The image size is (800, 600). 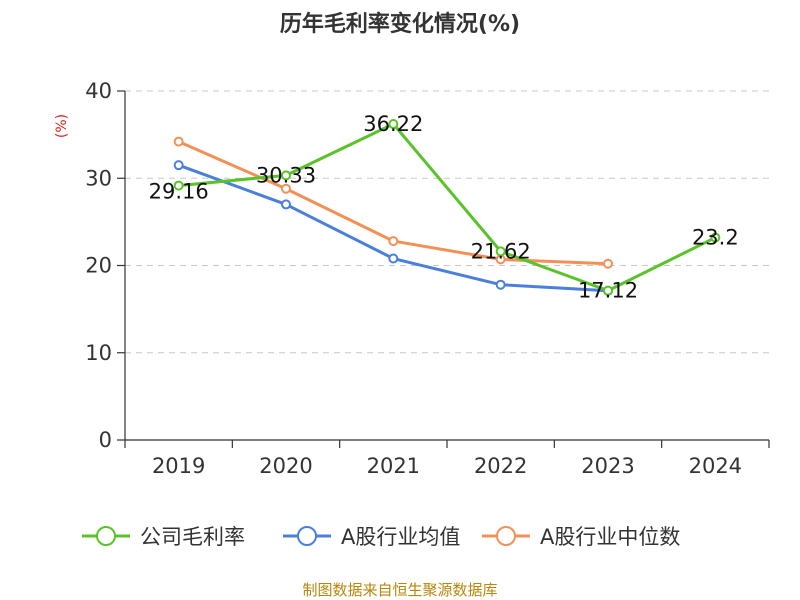 I want to click on x-tick-label: 2021, so click(x=393, y=466).